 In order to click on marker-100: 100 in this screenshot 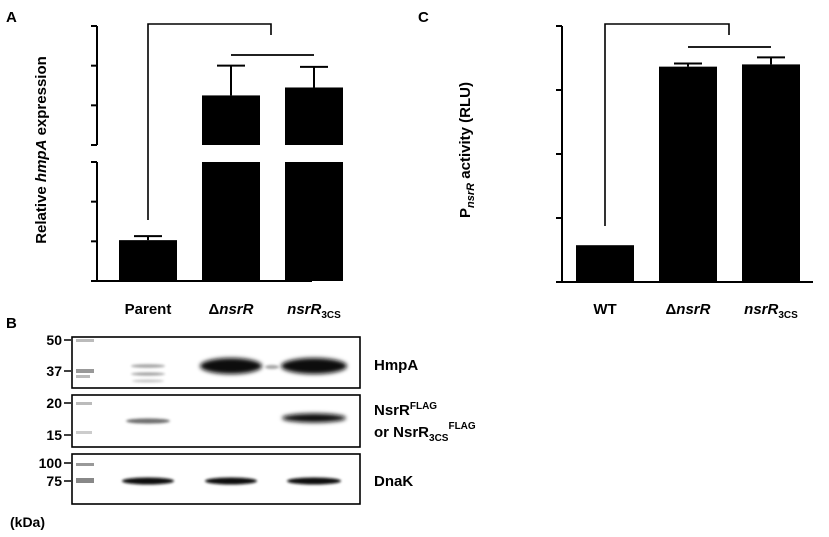, I will do `click(51, 463)`.